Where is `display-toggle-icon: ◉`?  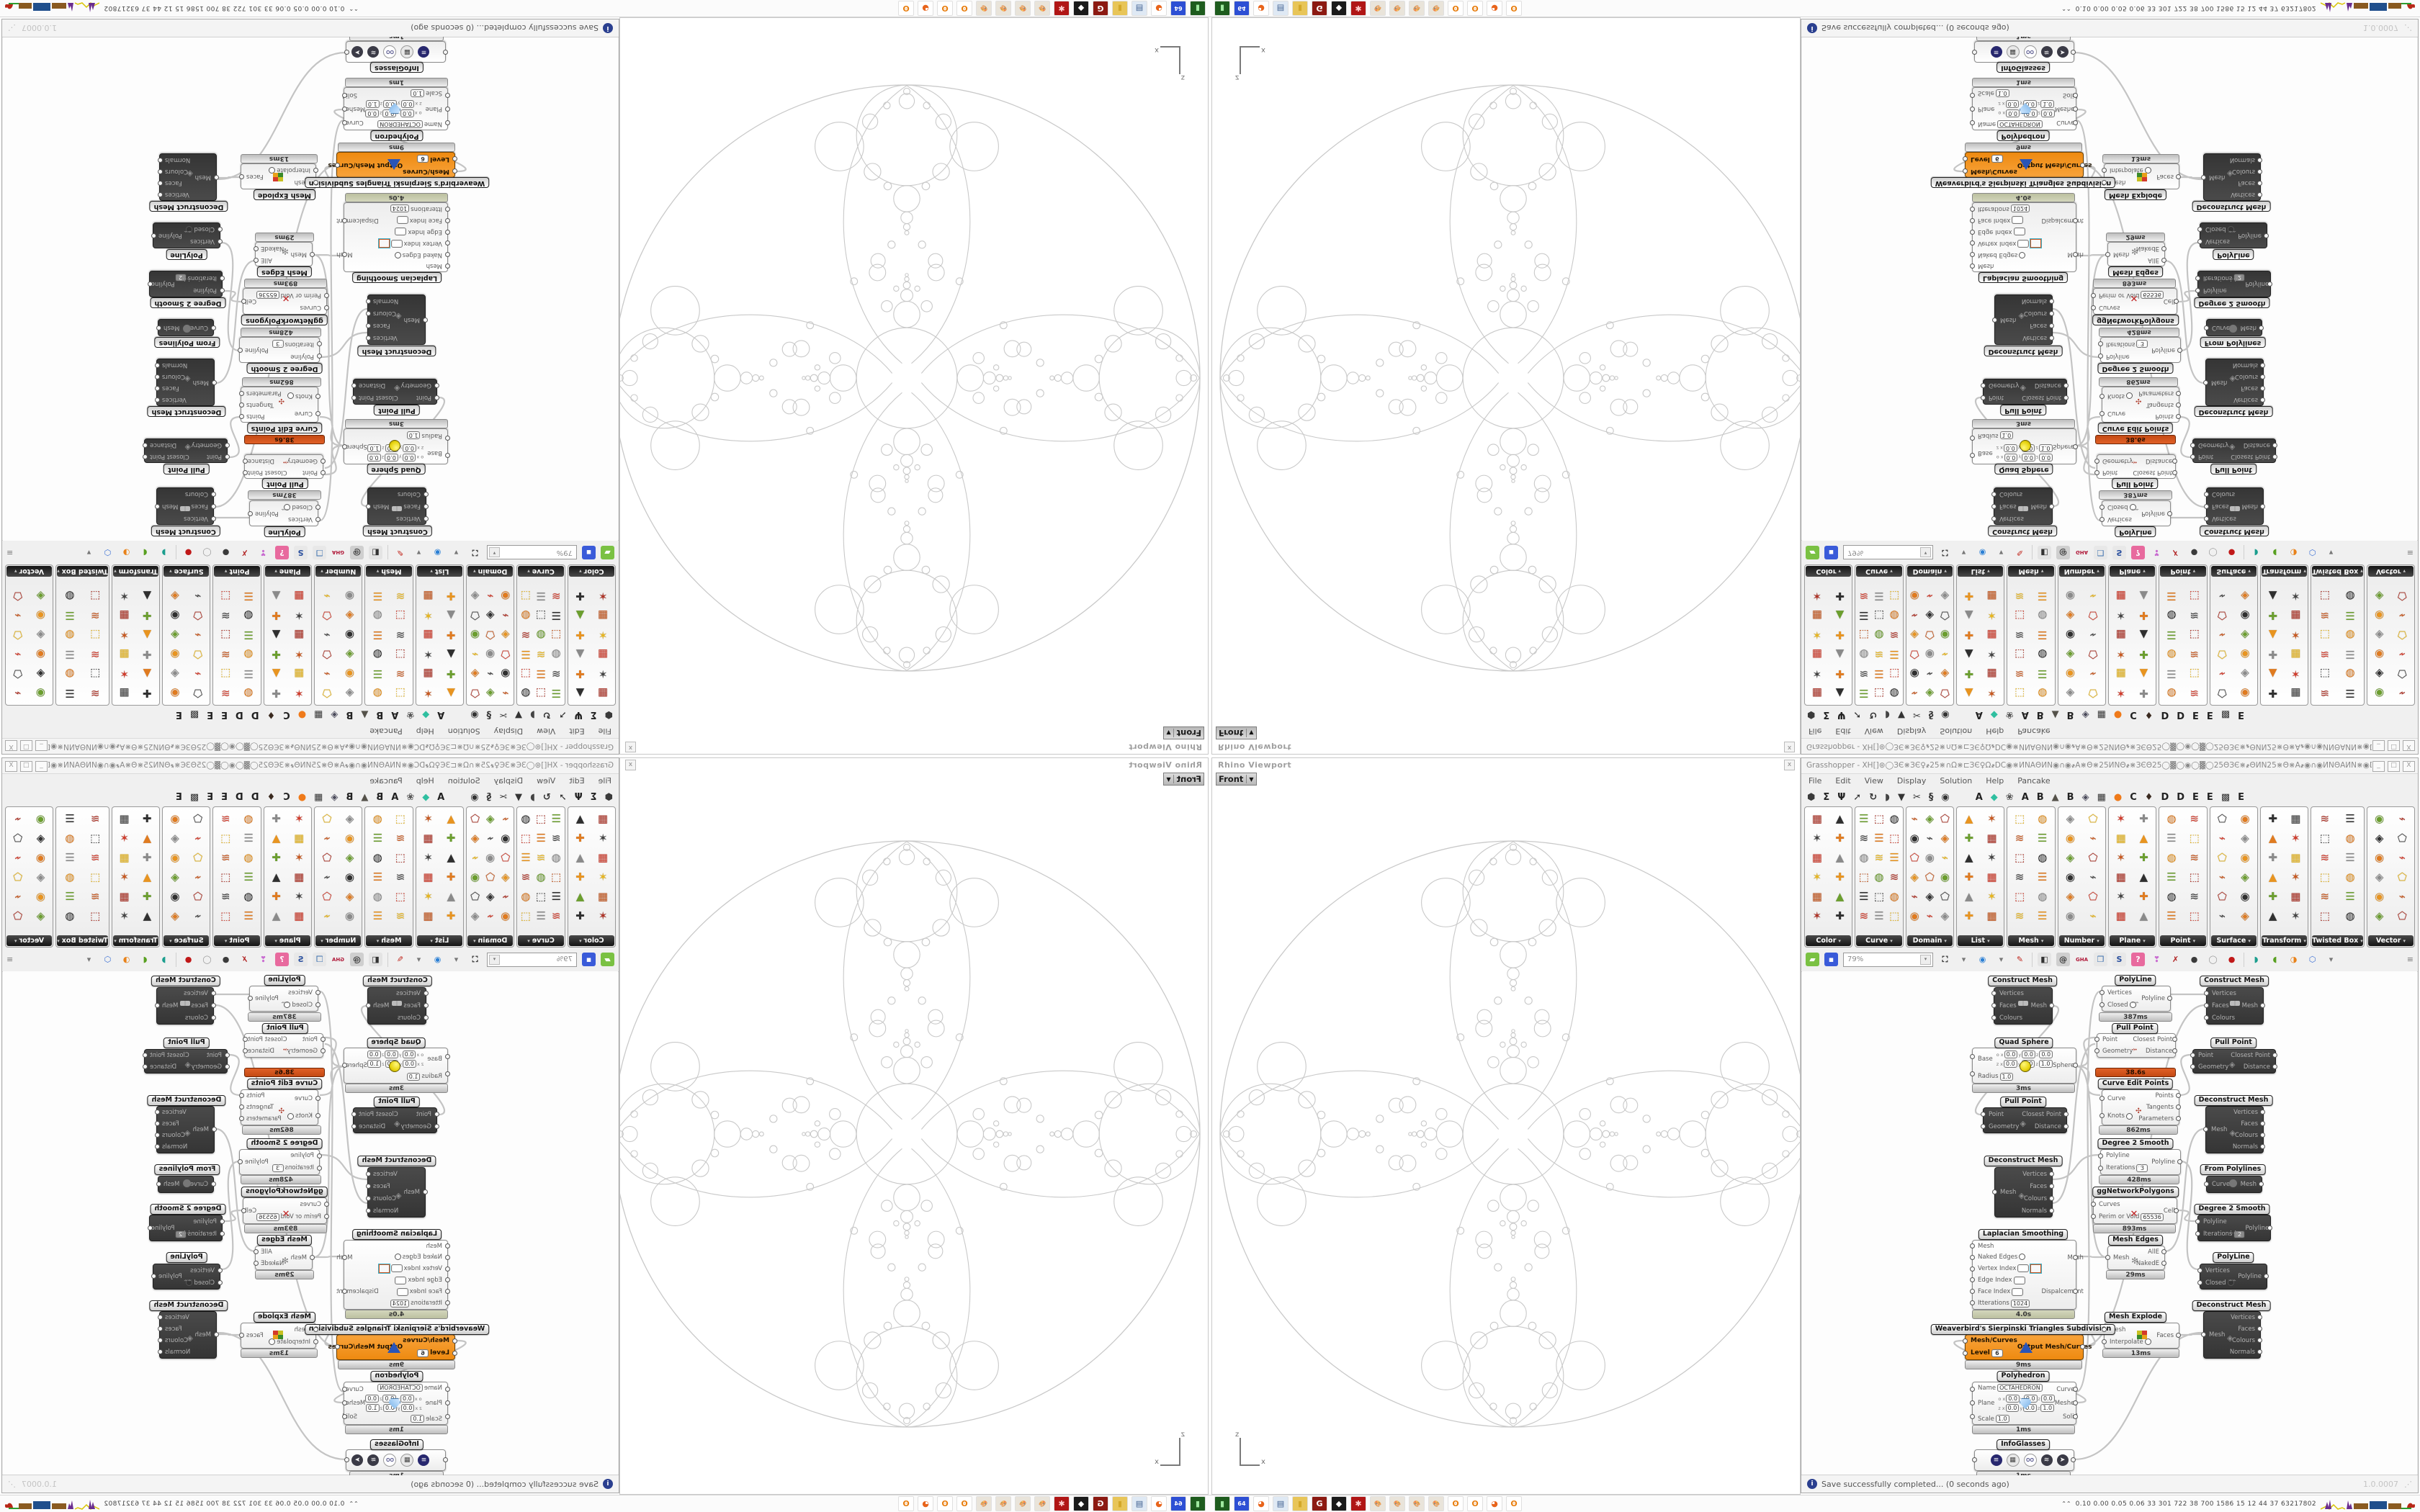 display-toggle-icon: ◉ is located at coordinates (474, 714).